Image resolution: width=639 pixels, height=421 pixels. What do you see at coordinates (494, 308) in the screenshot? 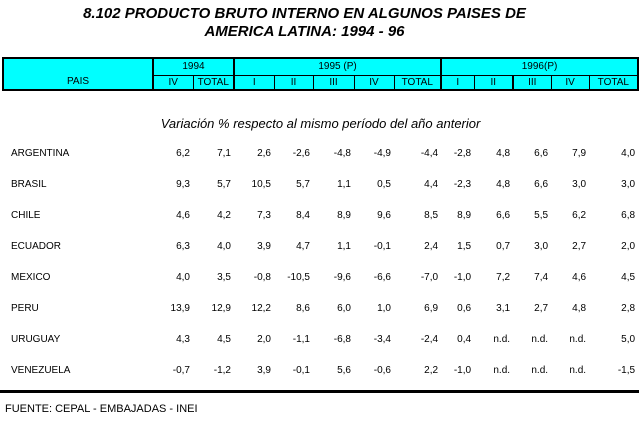
I see `value-cell: 3,1` at bounding box center [494, 308].